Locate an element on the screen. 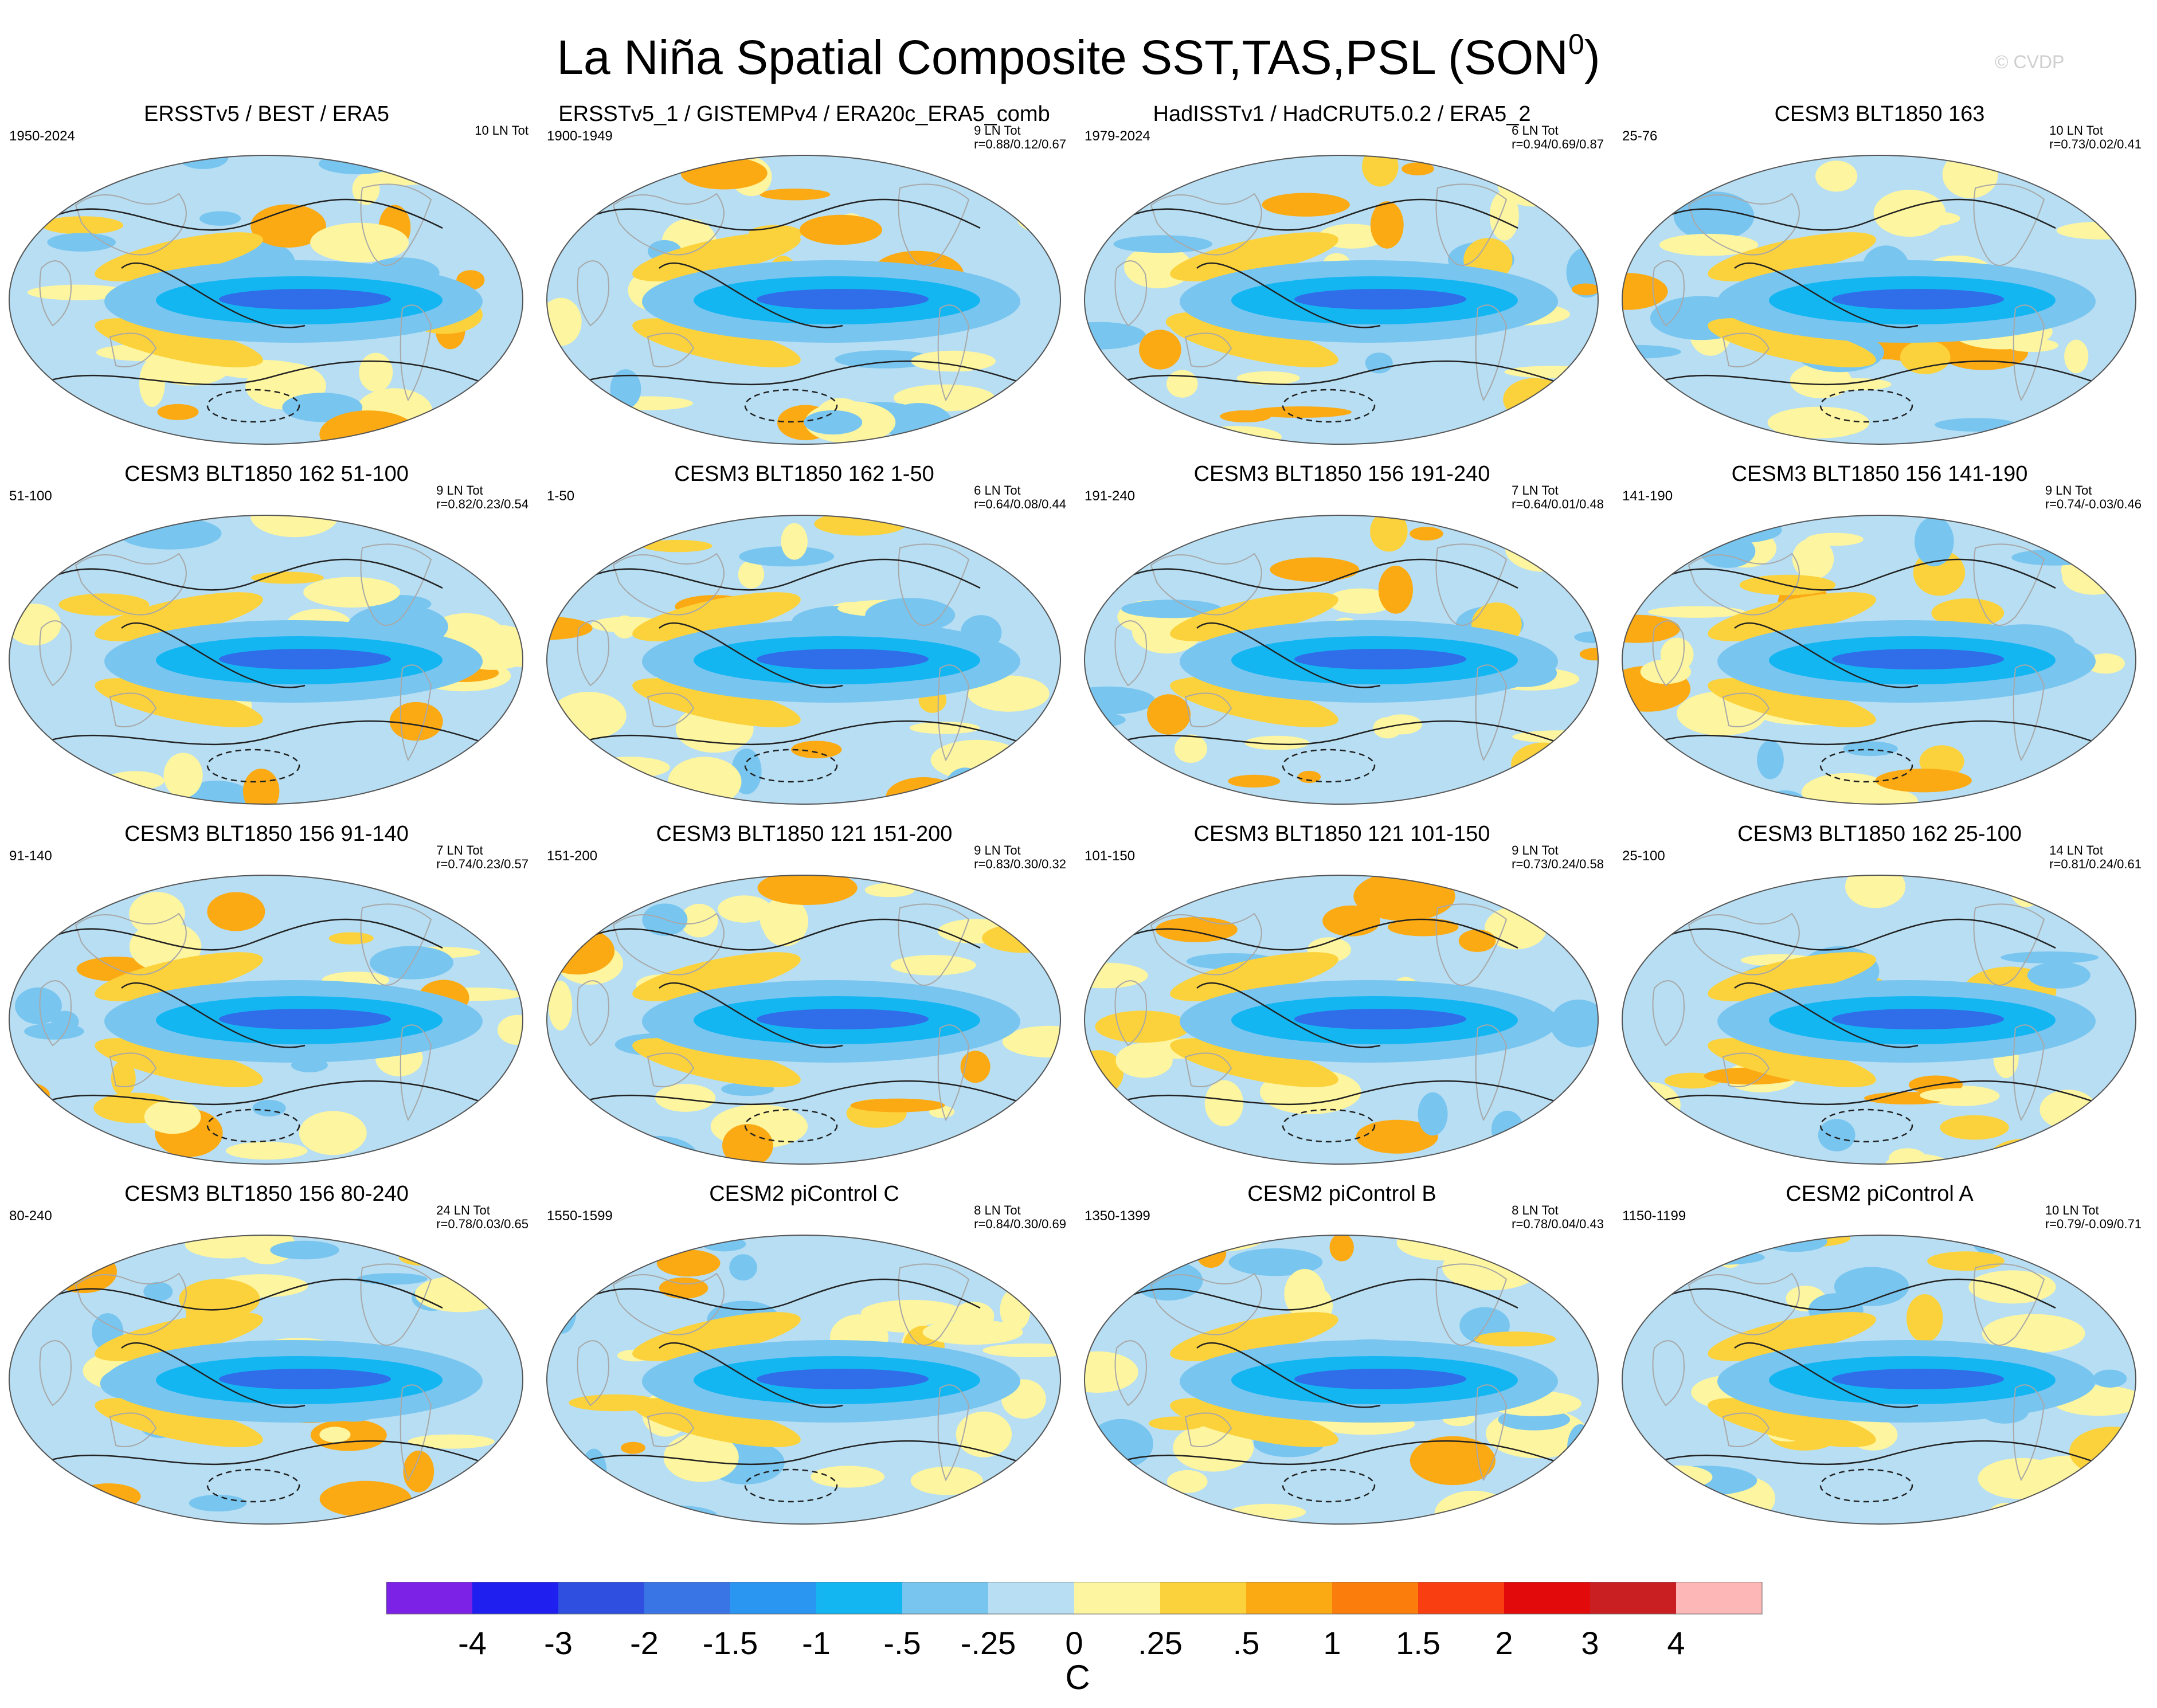  panel-title: CESM3 BLT1850 156 141-190 is located at coordinates (1879, 474).